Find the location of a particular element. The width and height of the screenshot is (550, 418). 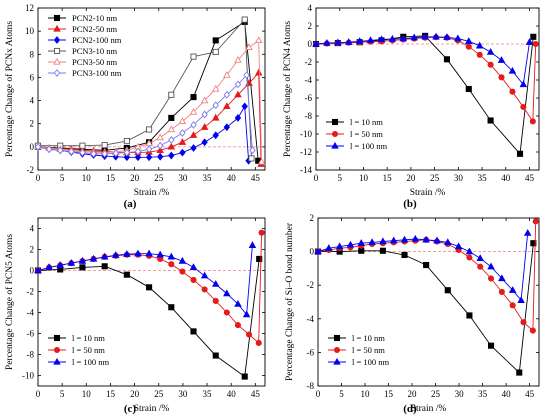

y-tick-label: -4 is located at coordinates (31, 313).